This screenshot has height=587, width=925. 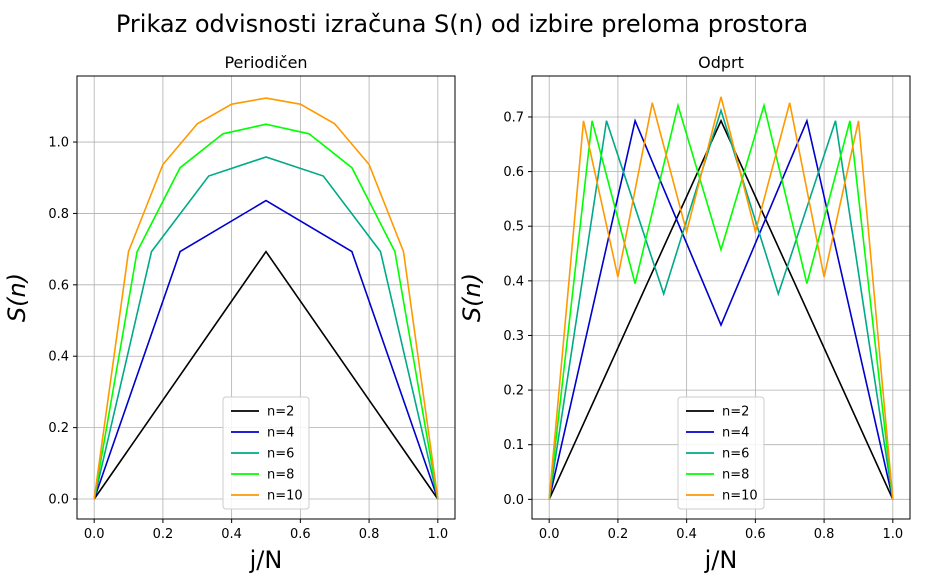 What do you see at coordinates (513, 445) in the screenshot?
I see `y-tick-label: 0.1` at bounding box center [513, 445].